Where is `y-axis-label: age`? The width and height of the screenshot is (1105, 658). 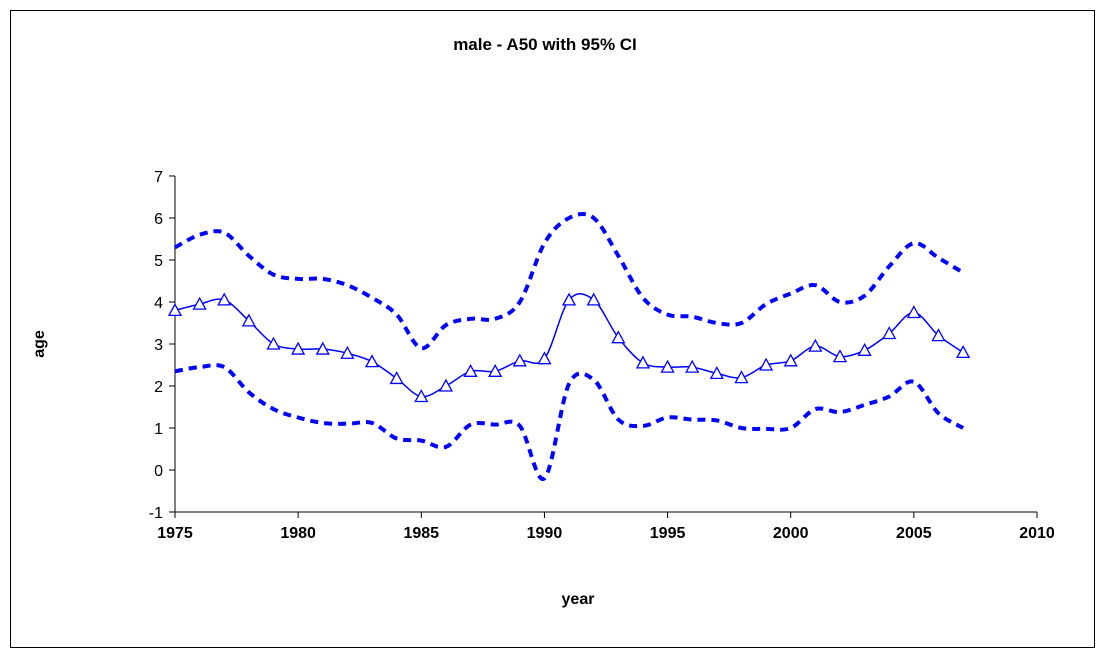 y-axis-label: age is located at coordinates (39, 344).